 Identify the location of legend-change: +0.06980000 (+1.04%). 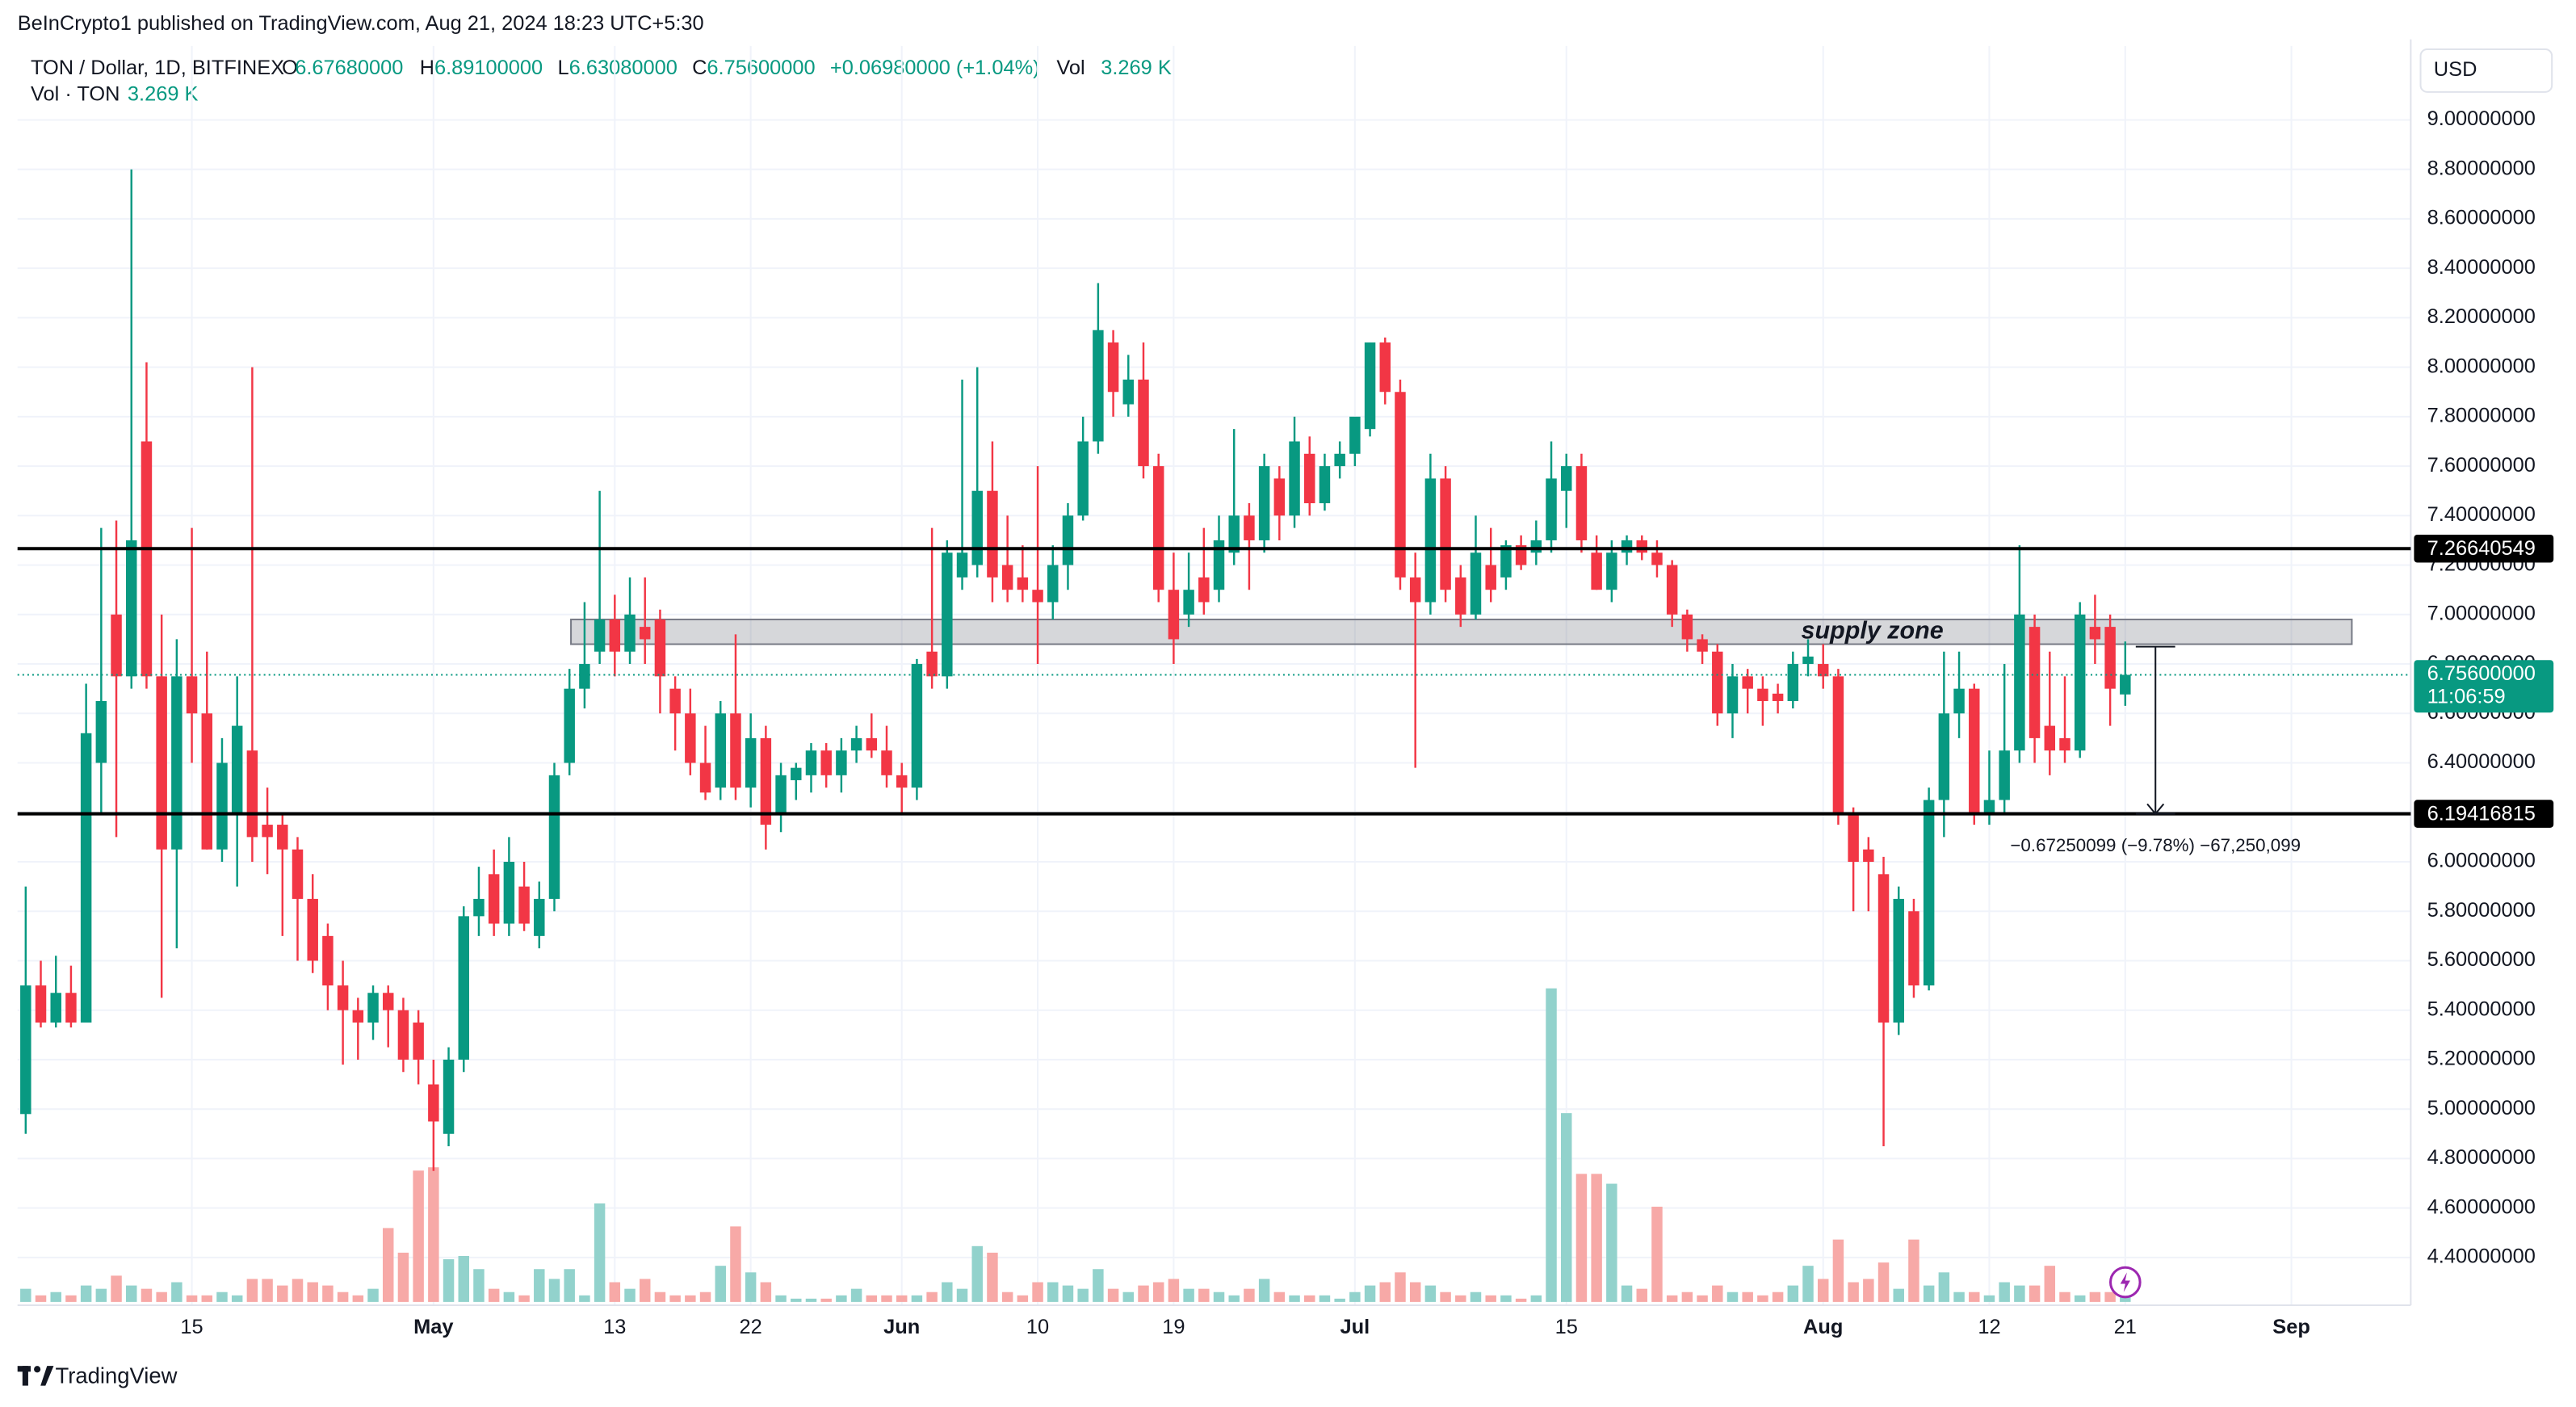
(935, 68).